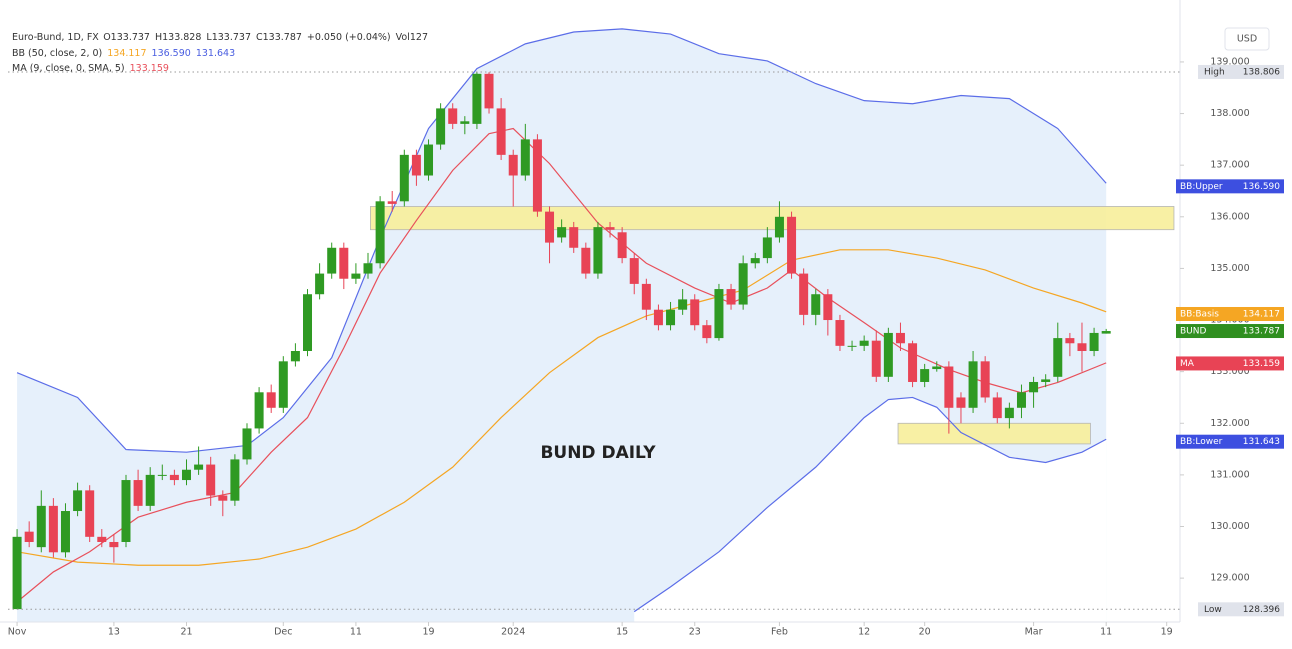  Describe the element at coordinates (779, 632) in the screenshot. I see `x-tick-label: Feb` at that location.